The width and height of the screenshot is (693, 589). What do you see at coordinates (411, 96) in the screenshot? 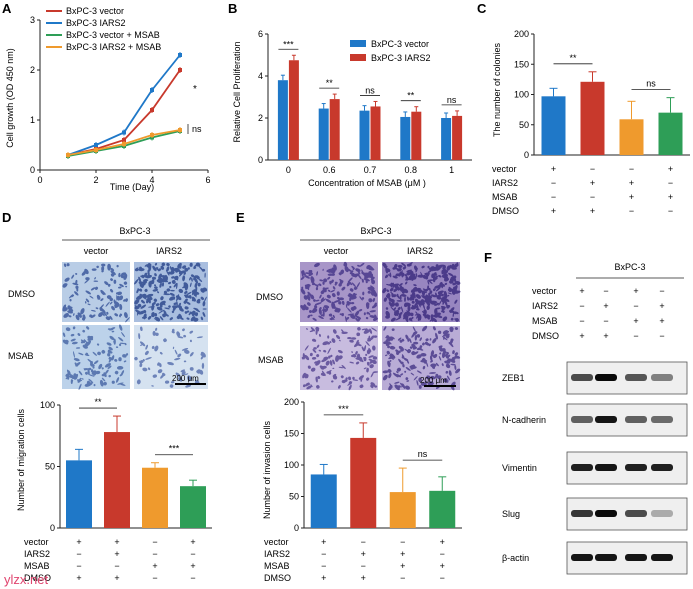
I see `panel-b-sig-label: **` at bounding box center [411, 96].